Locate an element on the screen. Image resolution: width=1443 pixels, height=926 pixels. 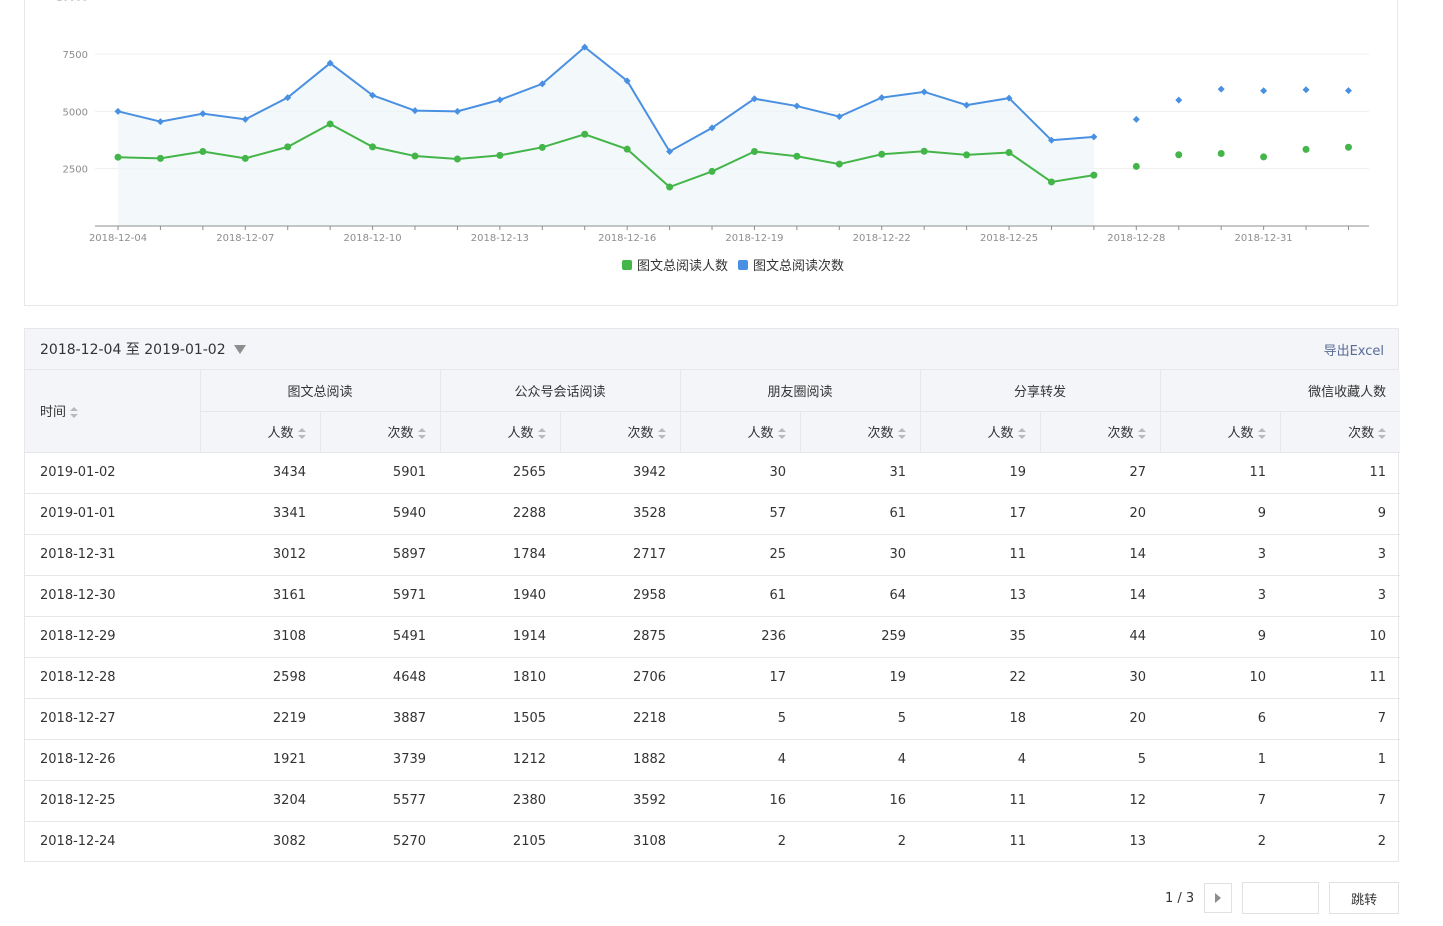
value-cell: 16 is located at coordinates (740, 801).